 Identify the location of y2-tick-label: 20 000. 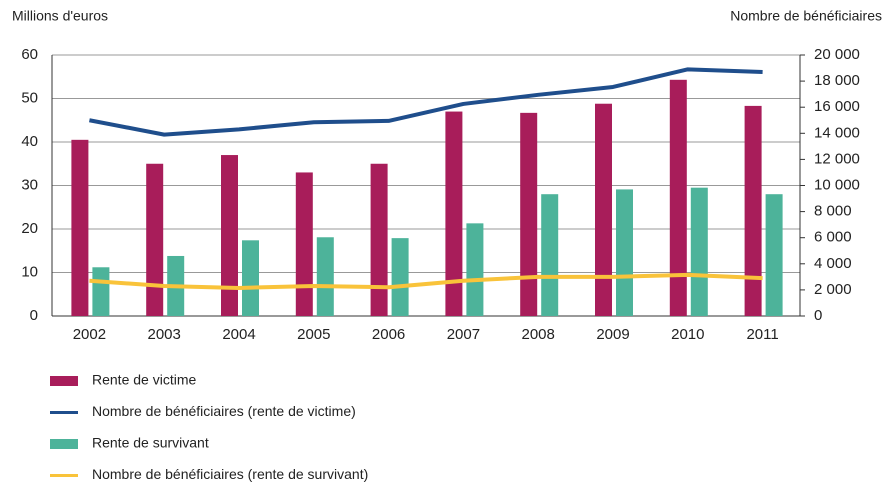
(837, 54).